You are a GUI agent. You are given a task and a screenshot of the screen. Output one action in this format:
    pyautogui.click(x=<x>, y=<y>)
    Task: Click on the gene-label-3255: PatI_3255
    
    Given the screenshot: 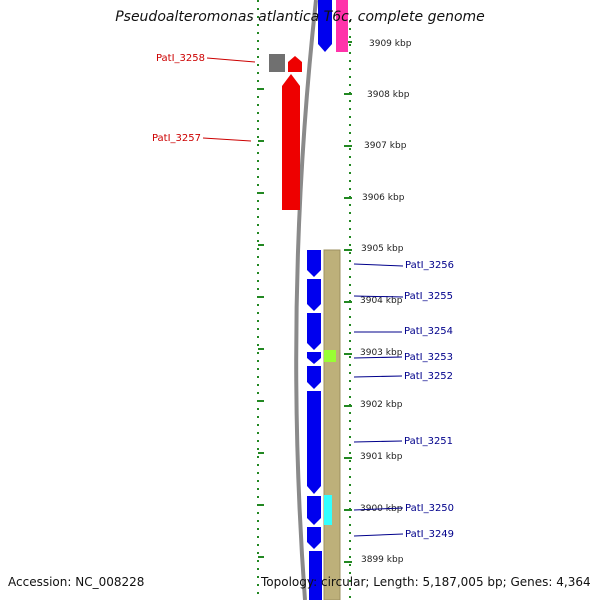 What is the action you would take?
    pyautogui.click(x=428, y=296)
    